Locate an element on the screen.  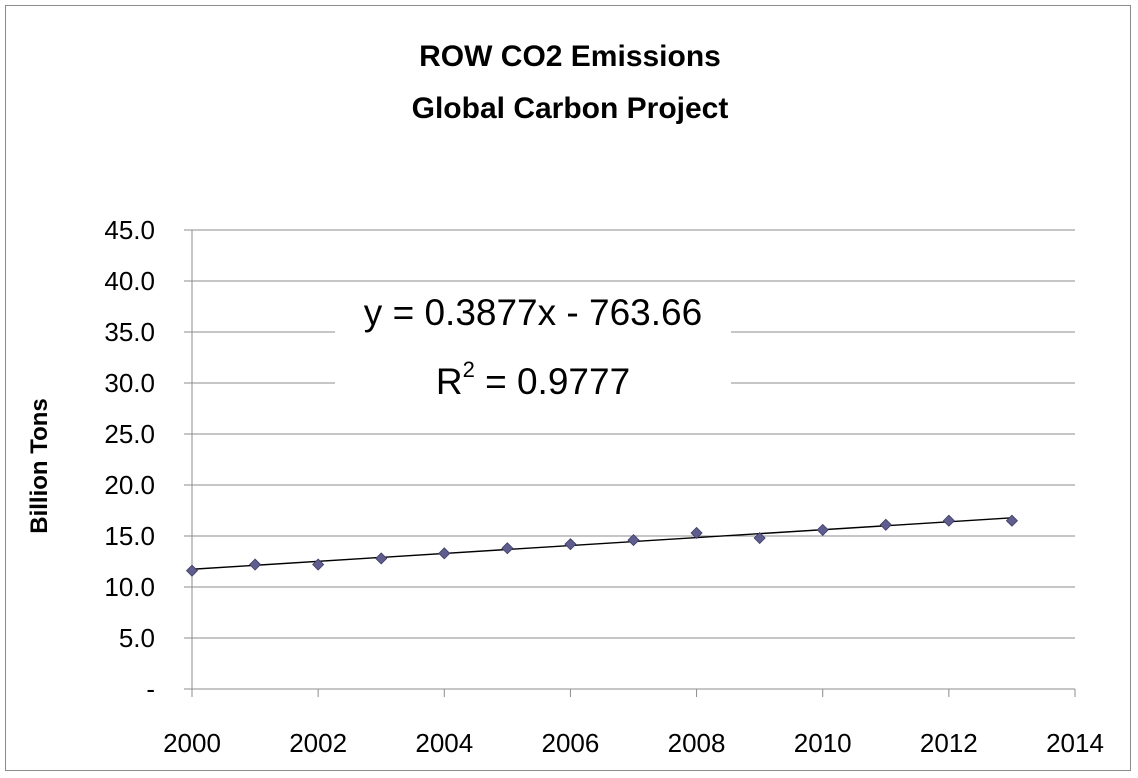
r-squared-label: R2 = 0.9777 is located at coordinates (533, 379).